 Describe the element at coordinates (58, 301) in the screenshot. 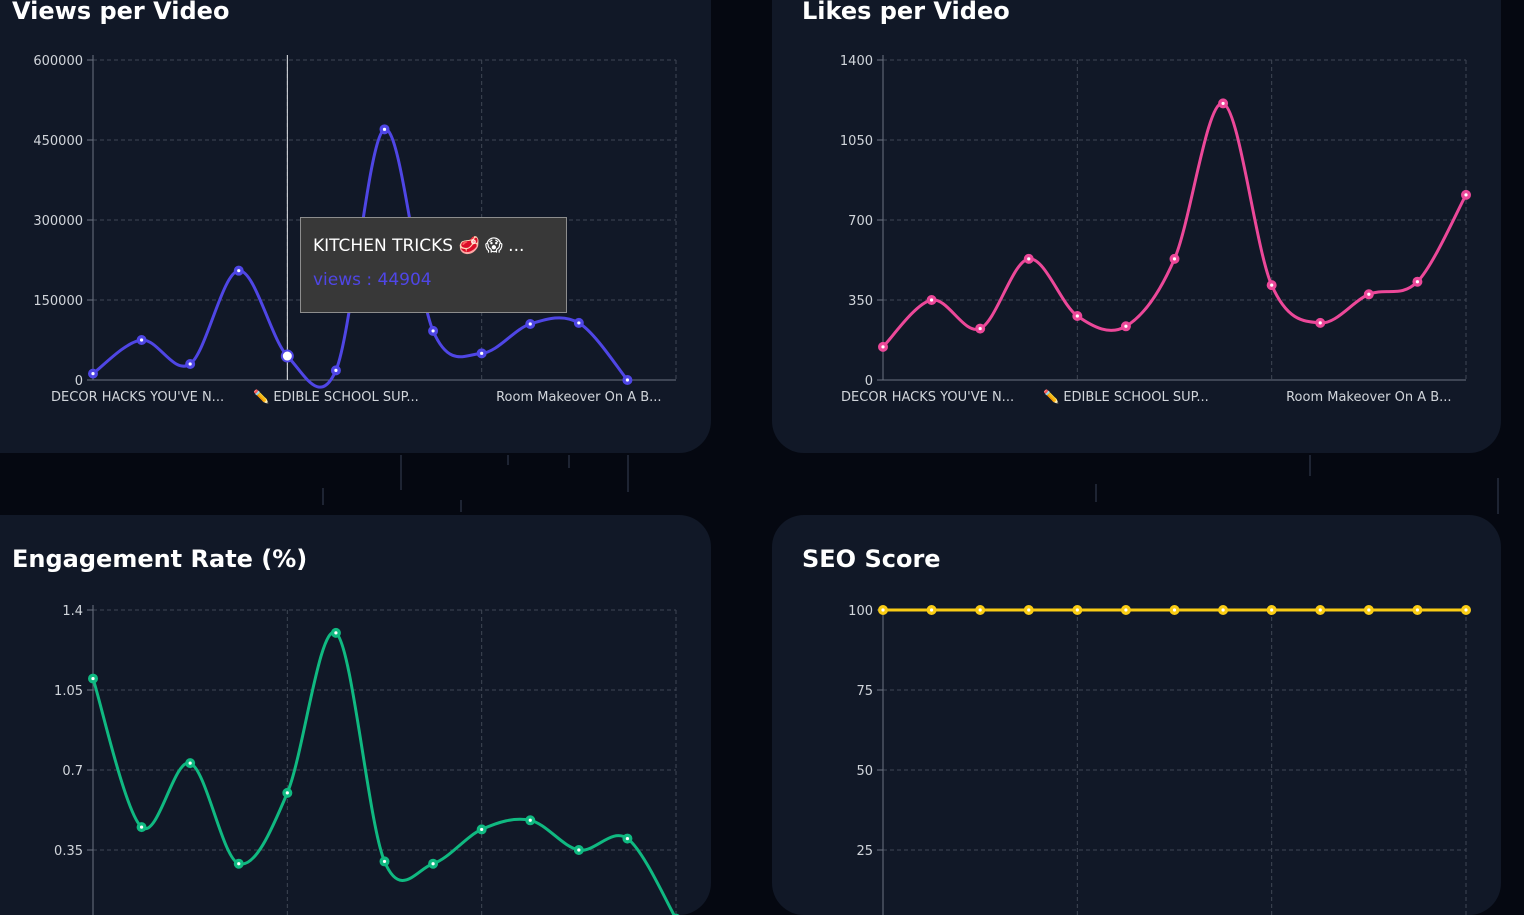

I see `y-tick-label: 150000` at that location.